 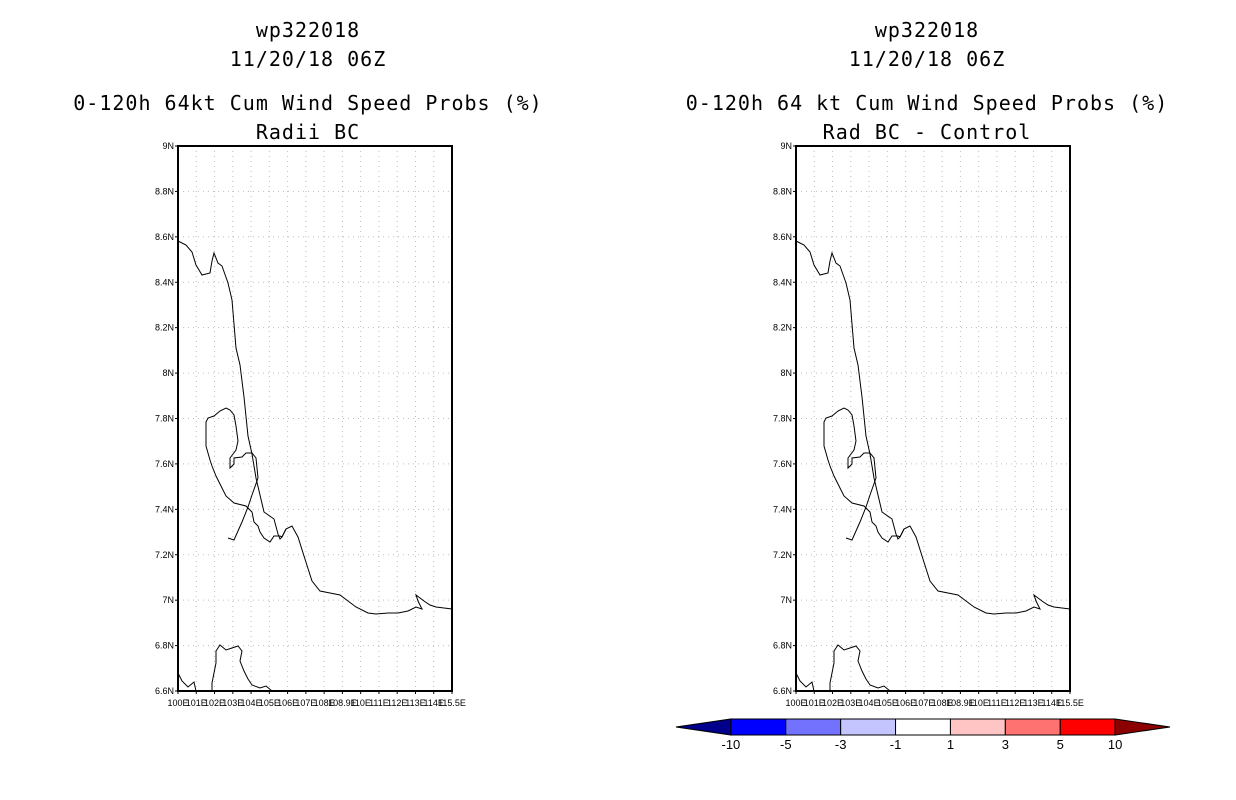 I want to click on colorbar: -10 -5 -3 -1 1 3 5 10, so click(x=923, y=735).